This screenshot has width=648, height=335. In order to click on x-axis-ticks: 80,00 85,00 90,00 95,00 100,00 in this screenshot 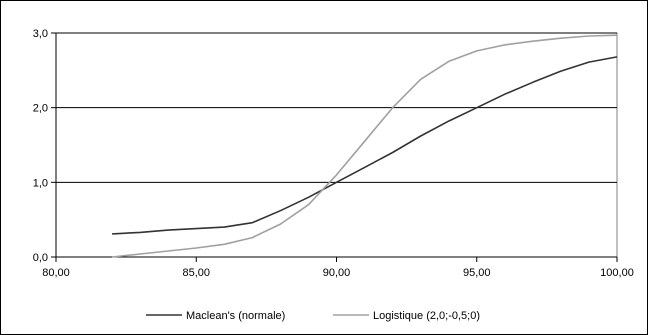, I will do `click(338, 267)`.